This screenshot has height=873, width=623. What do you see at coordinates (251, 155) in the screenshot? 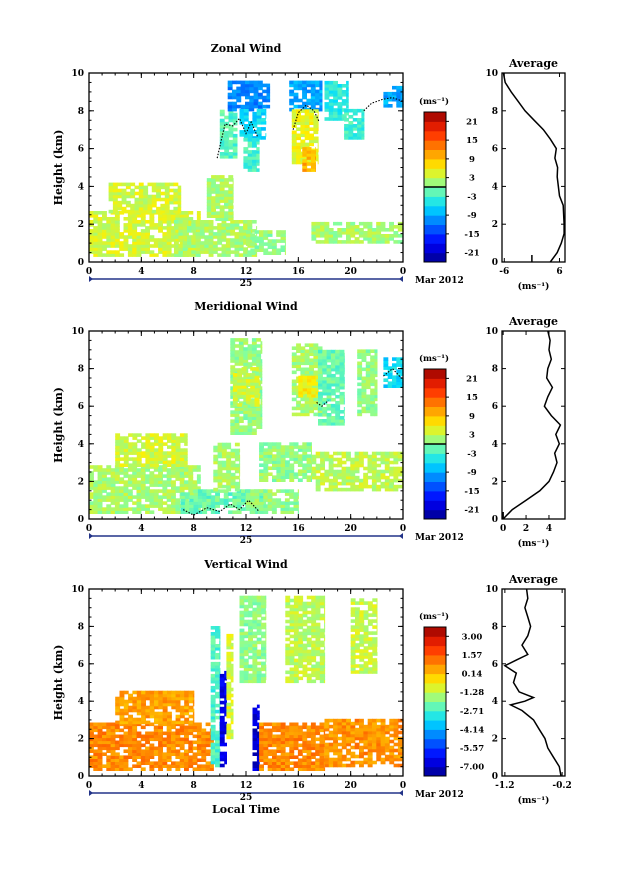
I see `heatmap-region` at bounding box center [251, 155].